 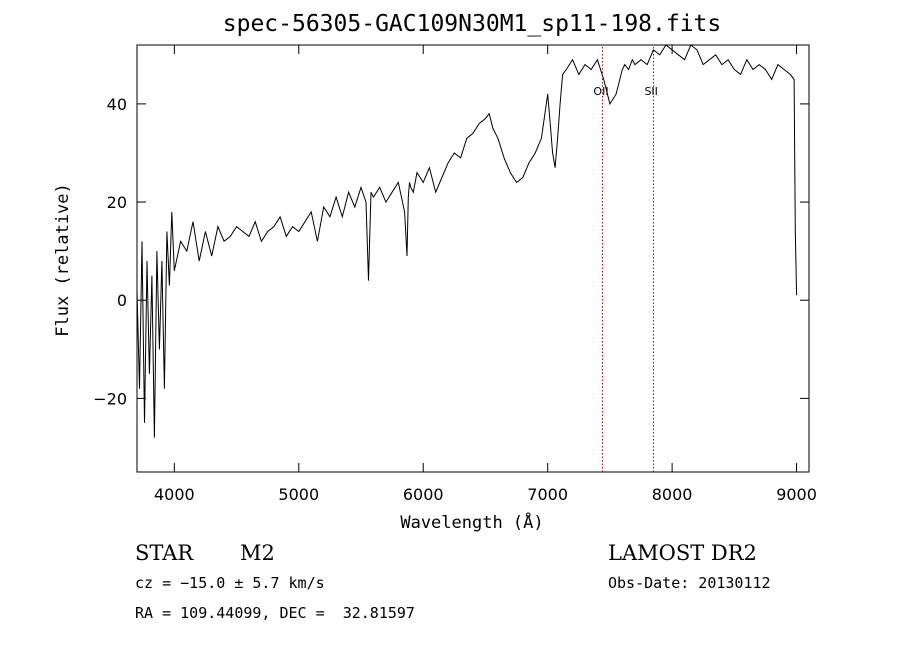 I want to click on line-marker-label: SII, so click(x=650, y=91).